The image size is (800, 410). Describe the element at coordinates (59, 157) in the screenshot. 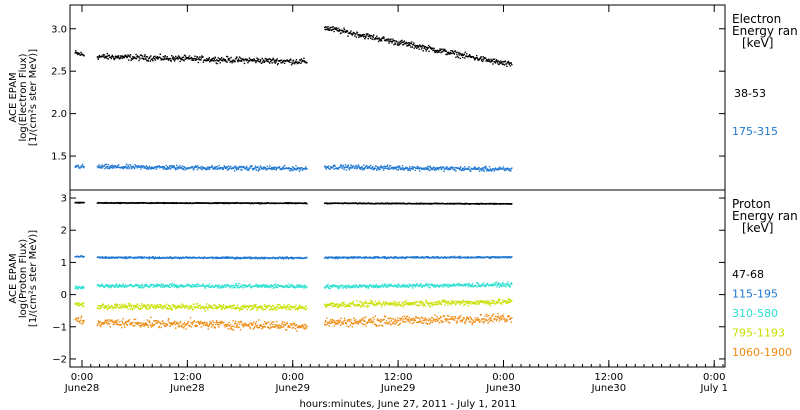

I see `y-tick-label: 1.5` at that location.